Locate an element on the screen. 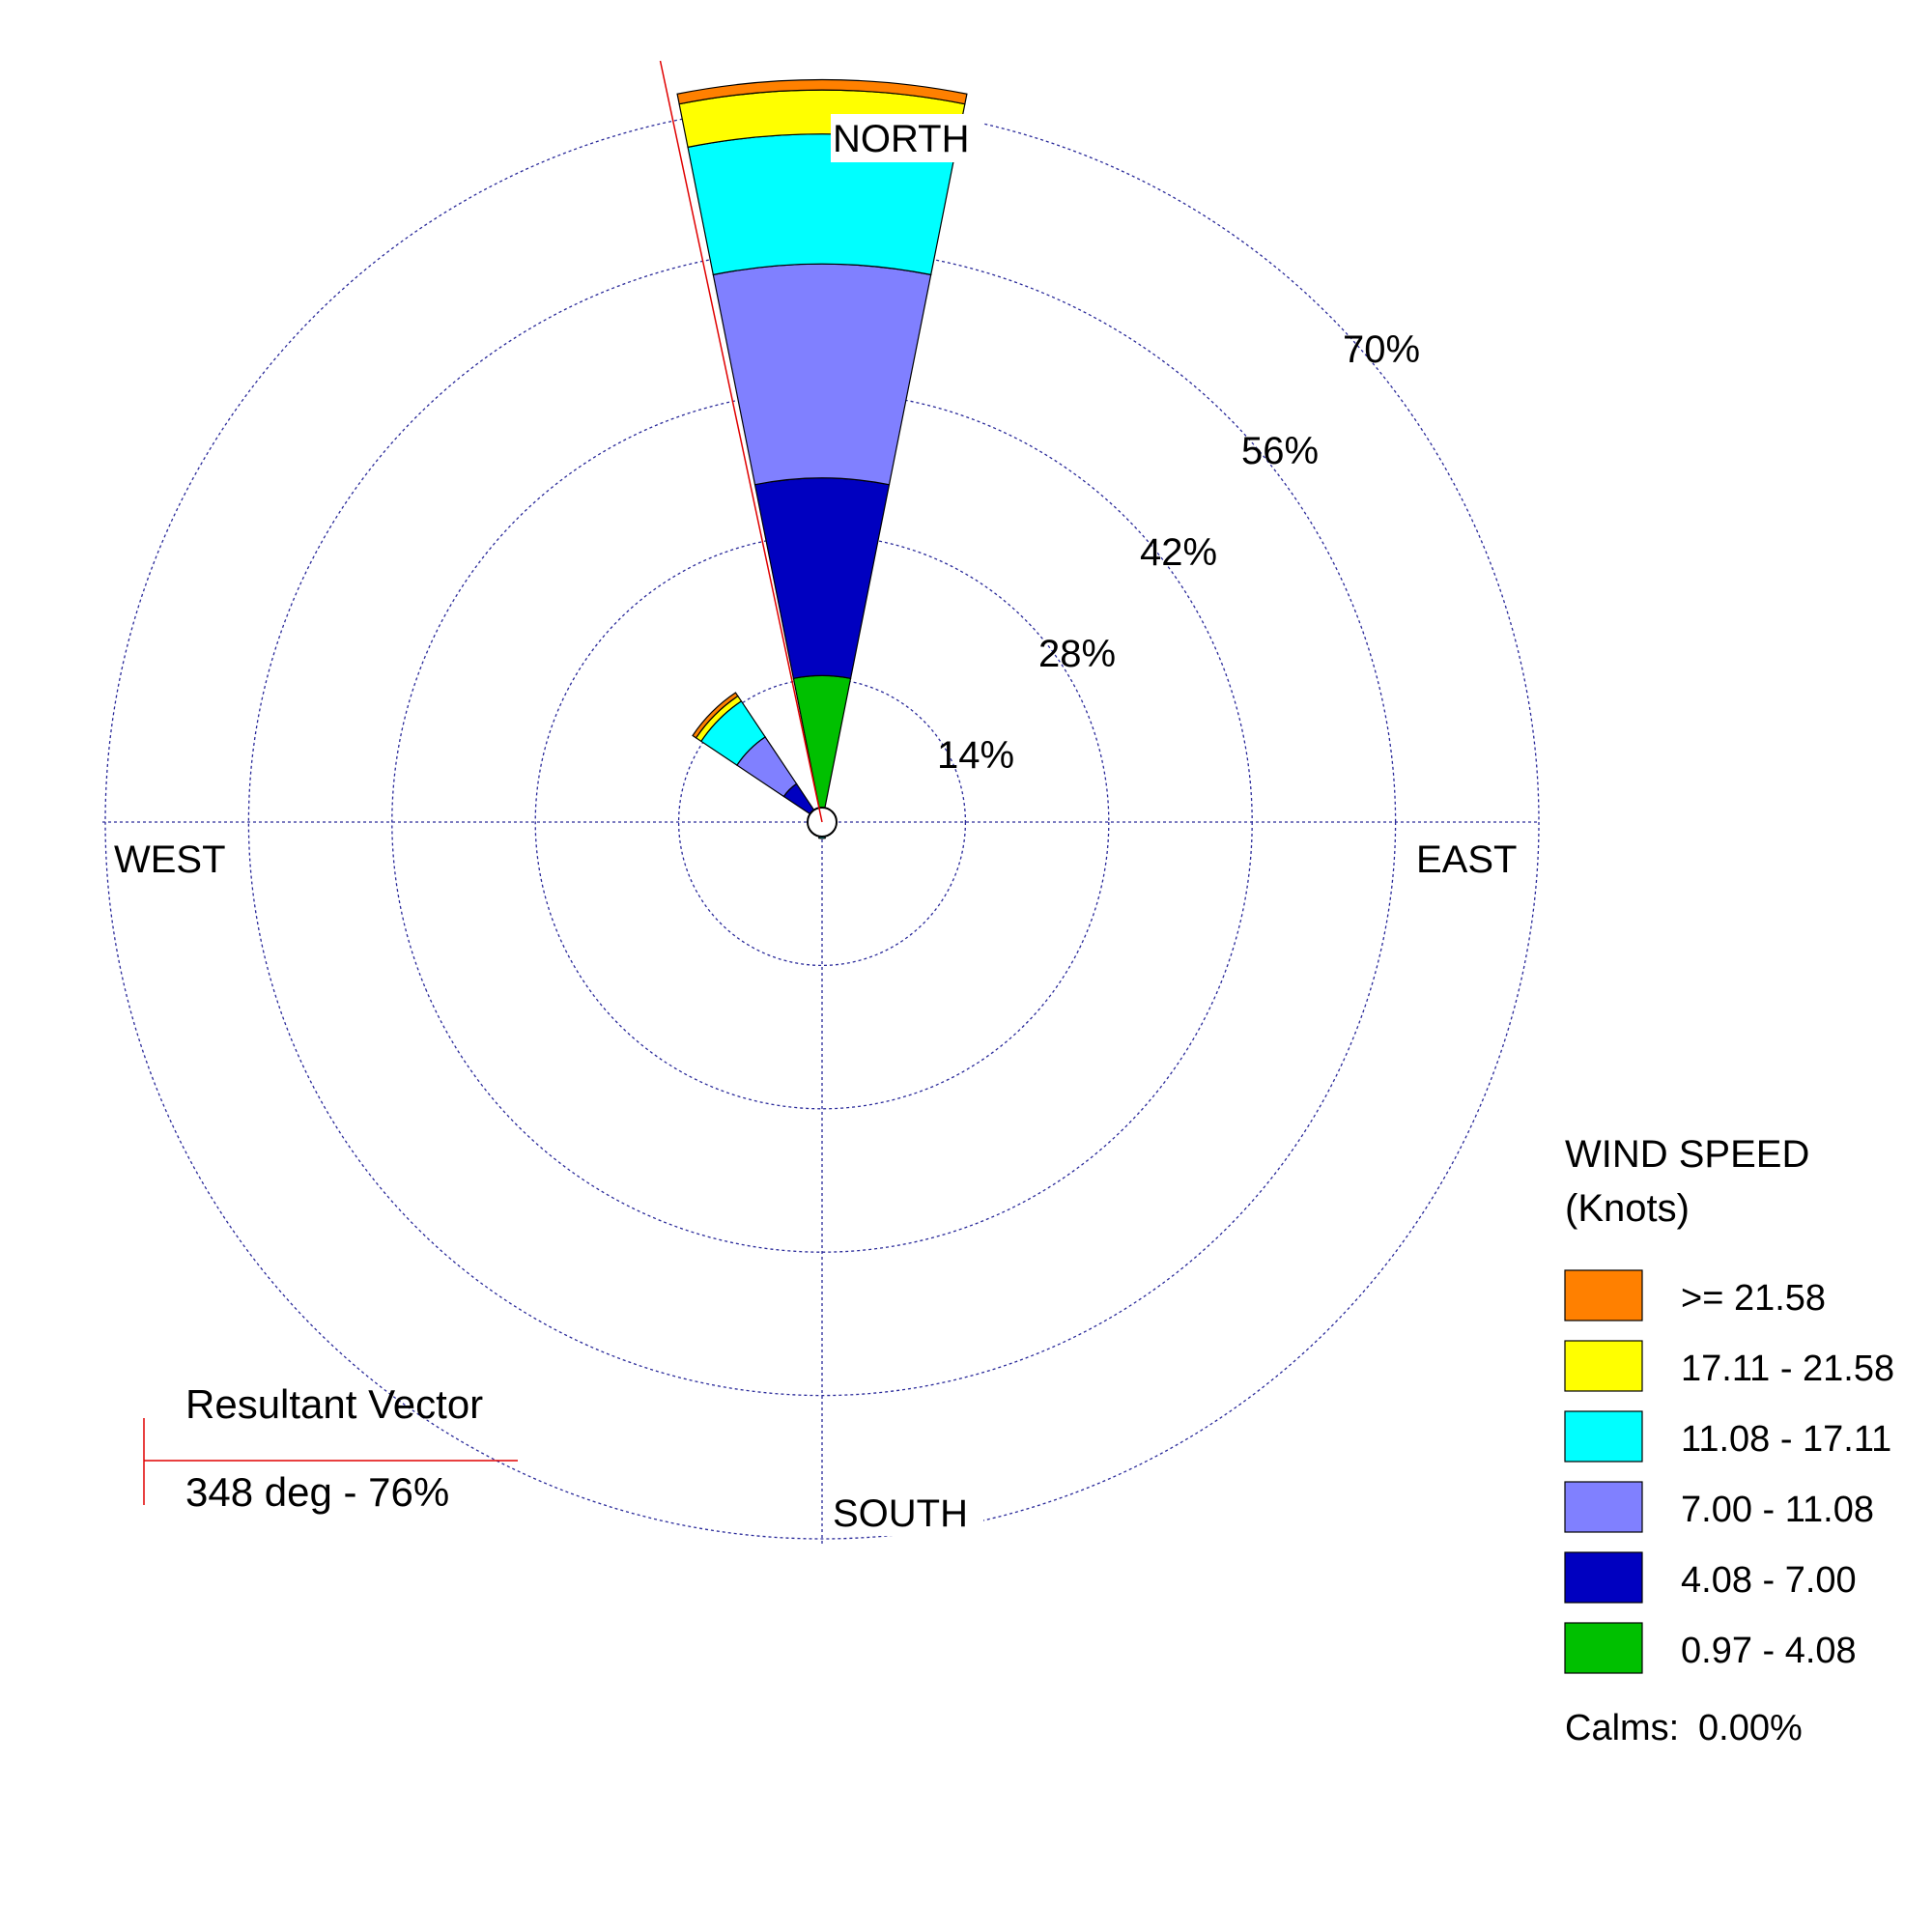 This screenshot has height=1932, width=1932. ring-label-42: 42% is located at coordinates (1178, 552).